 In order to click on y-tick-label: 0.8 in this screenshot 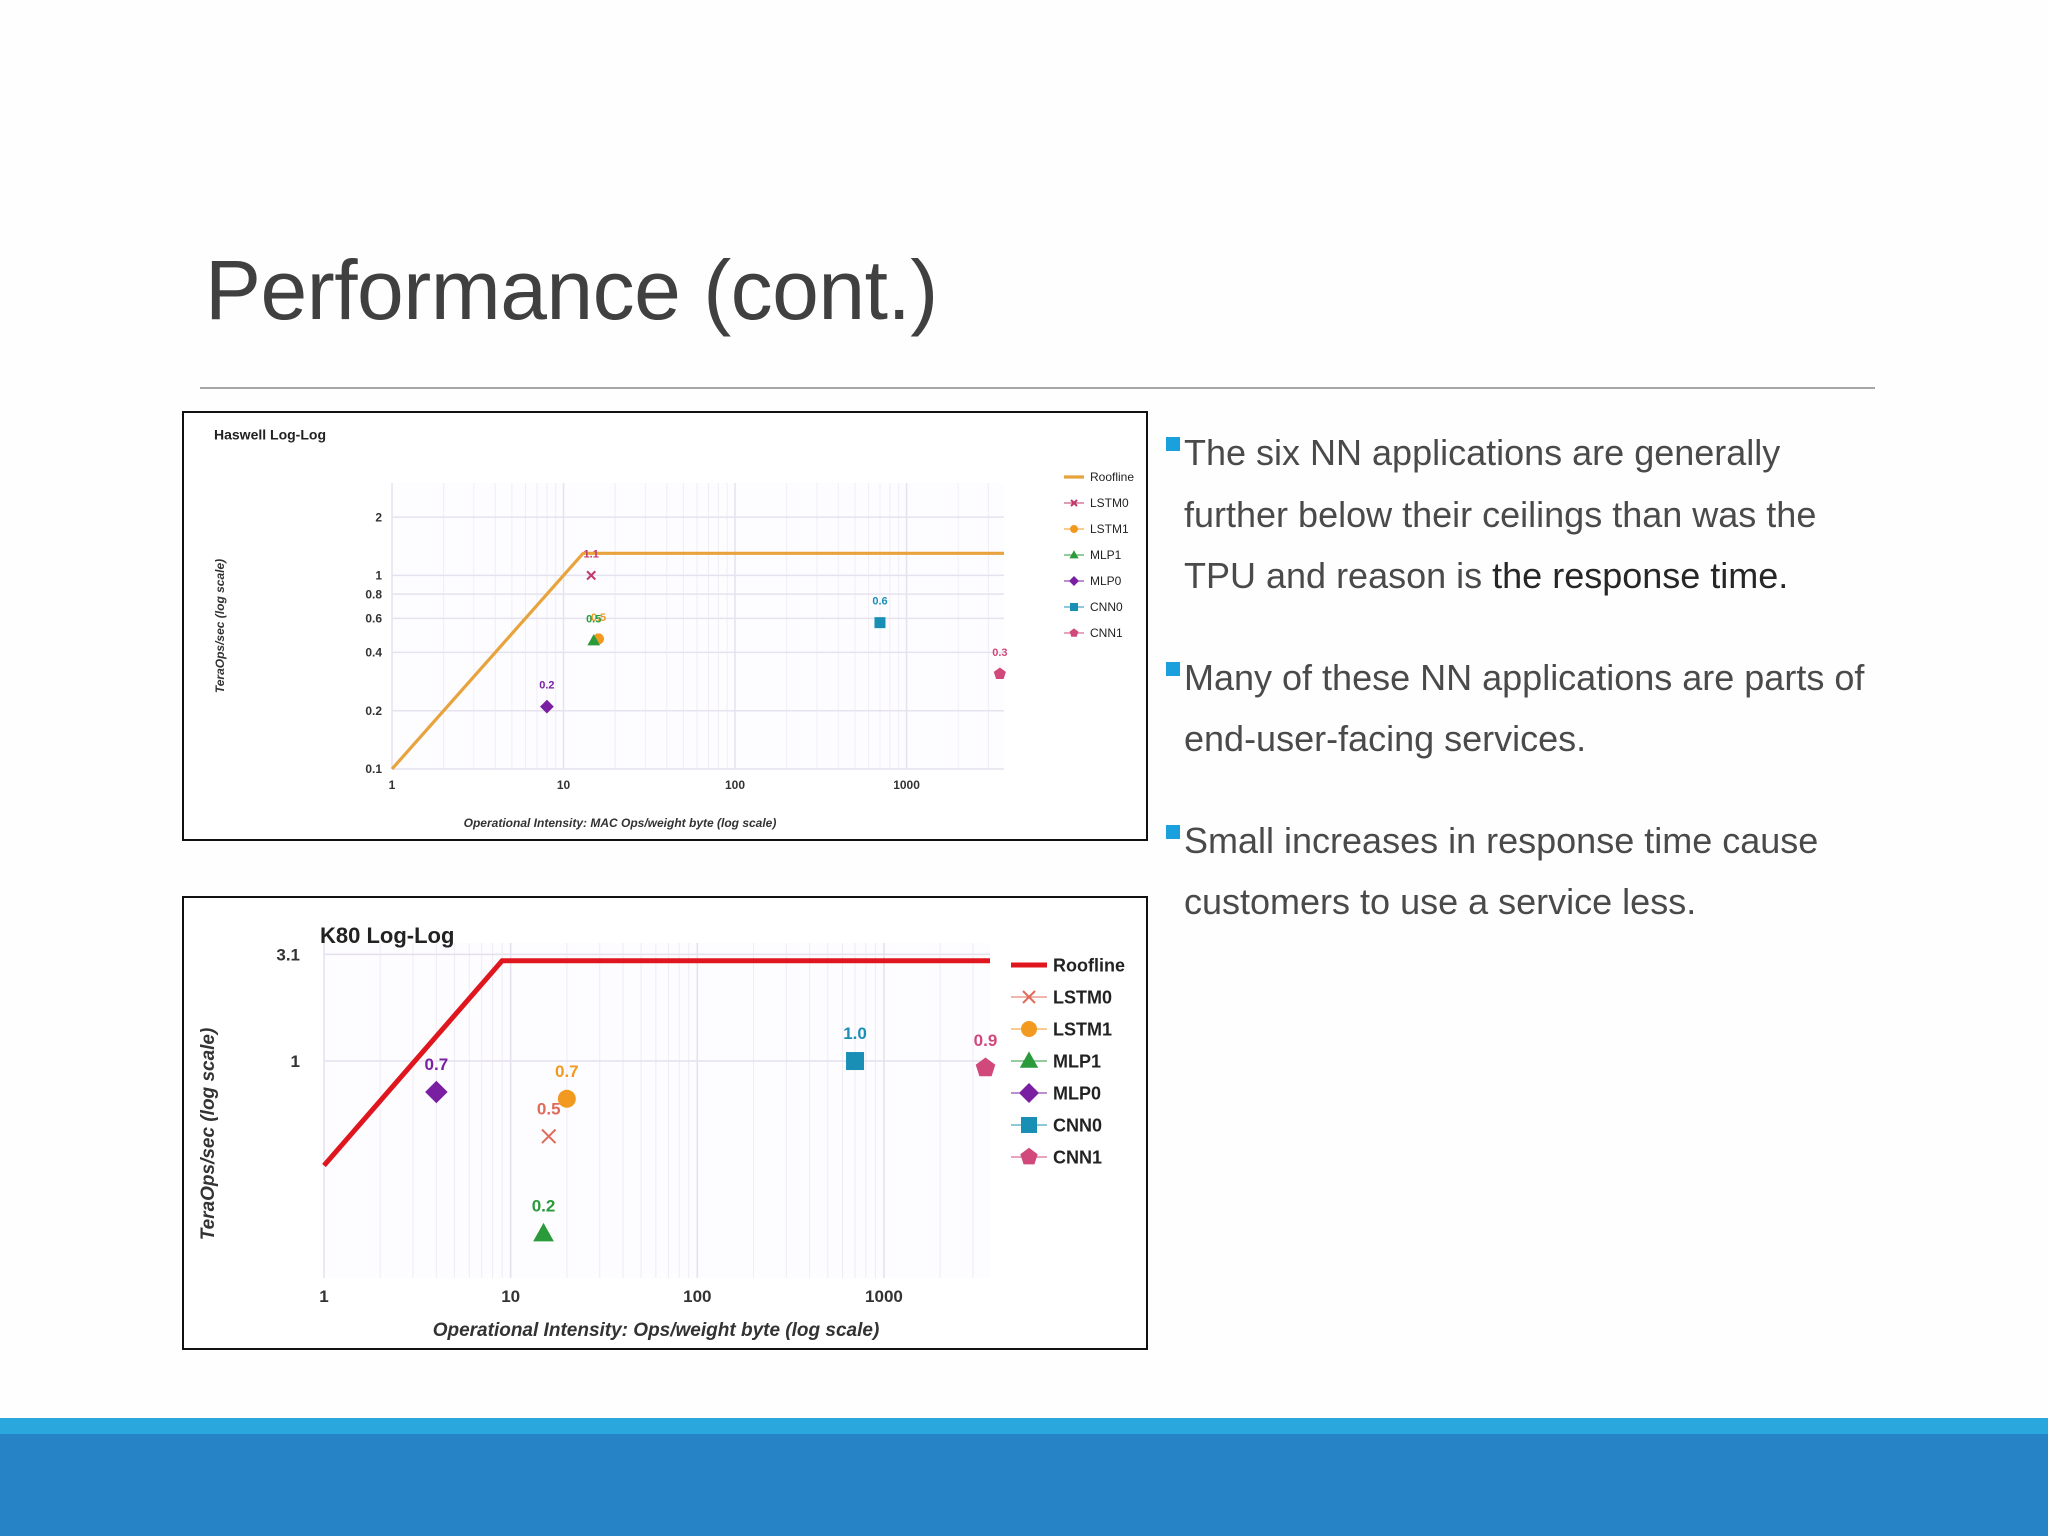, I will do `click(373, 594)`.